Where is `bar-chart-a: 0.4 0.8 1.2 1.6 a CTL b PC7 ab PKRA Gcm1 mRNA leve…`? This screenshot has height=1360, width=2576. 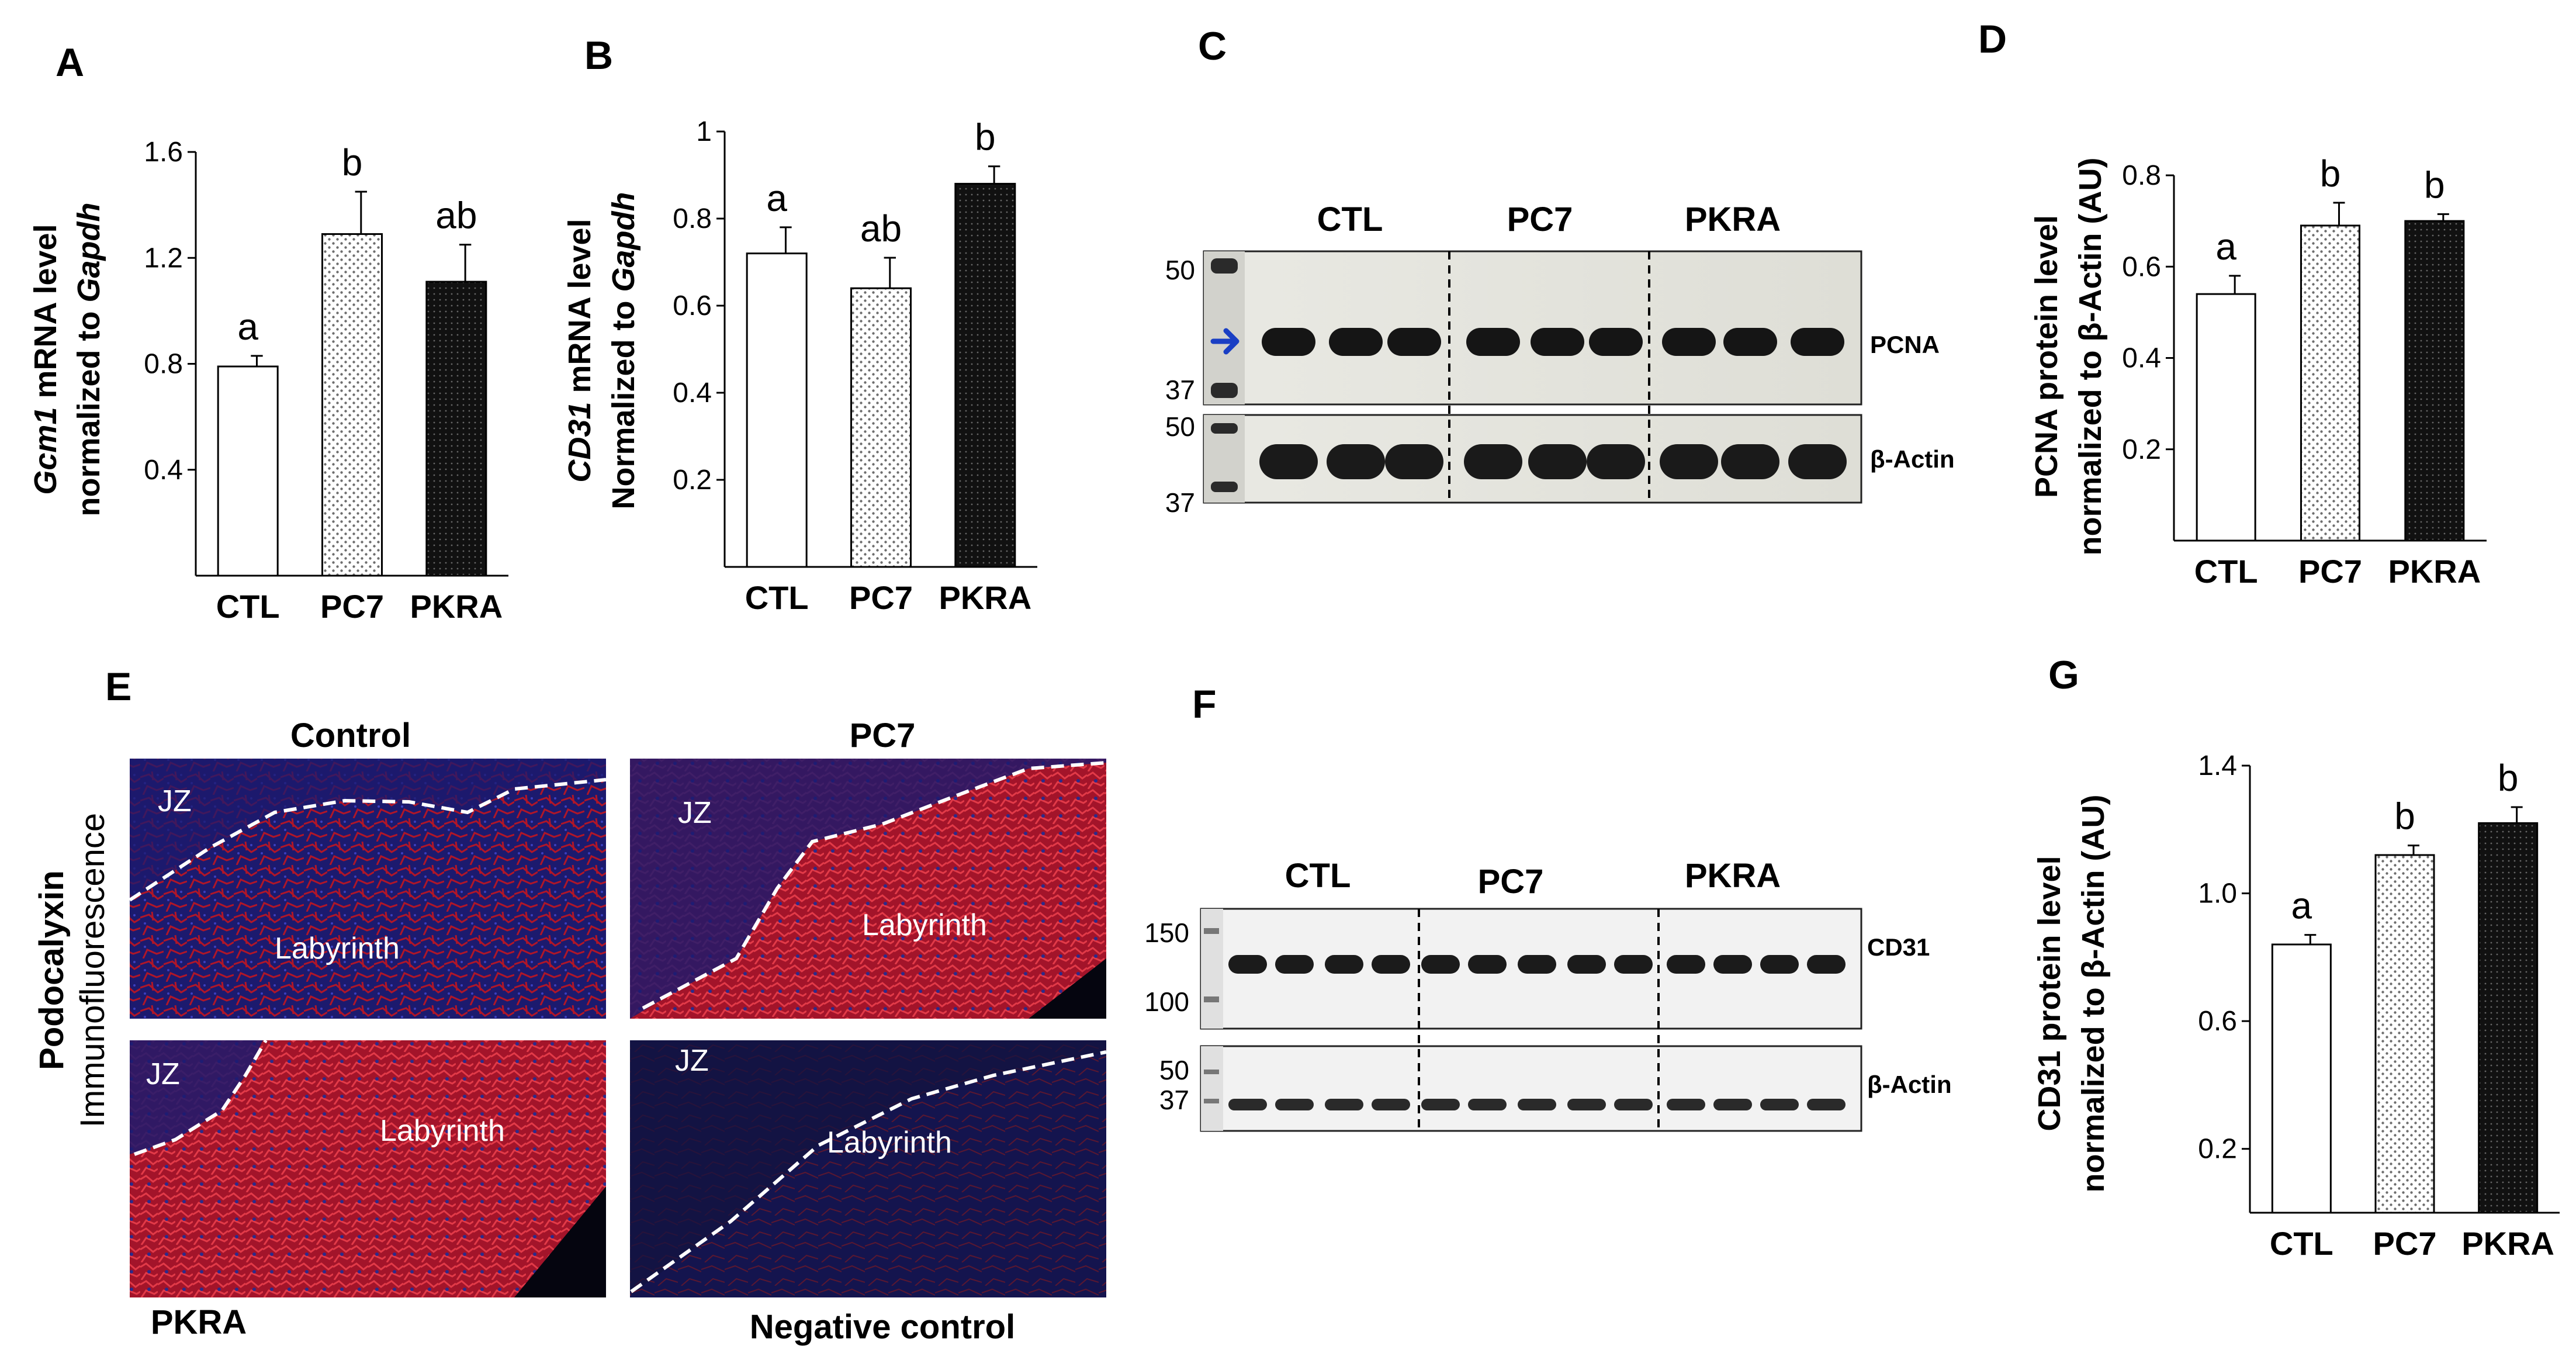 bar-chart-a: 0.4 0.8 1.2 1.6 a CTL b PC7 ab PKRA Gcm1 mRNA leve… is located at coordinates (268, 381).